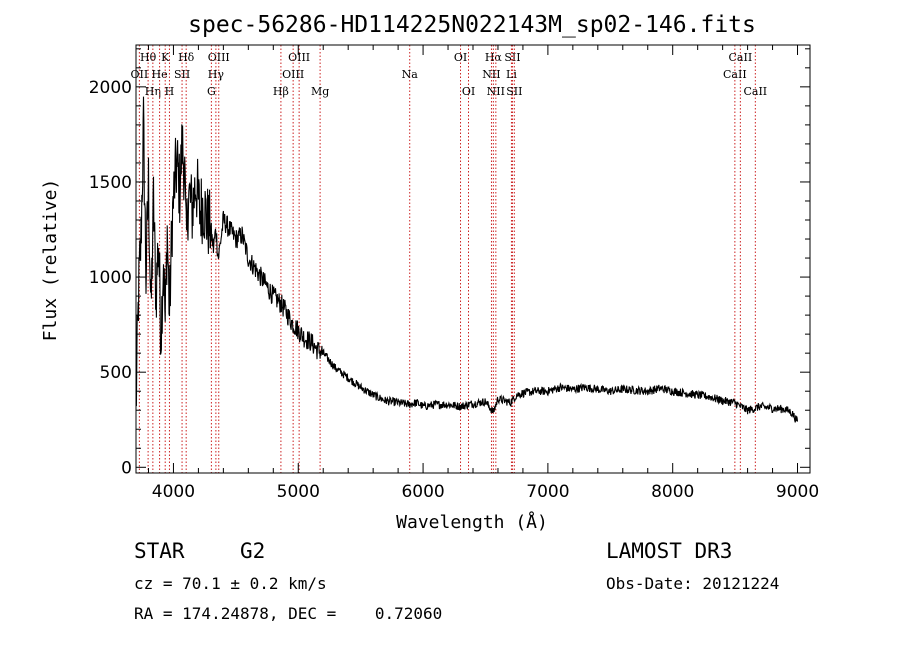 This screenshot has height=649, width=900. What do you see at coordinates (153, 91) in the screenshot?
I see `line-marker-label: Hη` at bounding box center [153, 91].